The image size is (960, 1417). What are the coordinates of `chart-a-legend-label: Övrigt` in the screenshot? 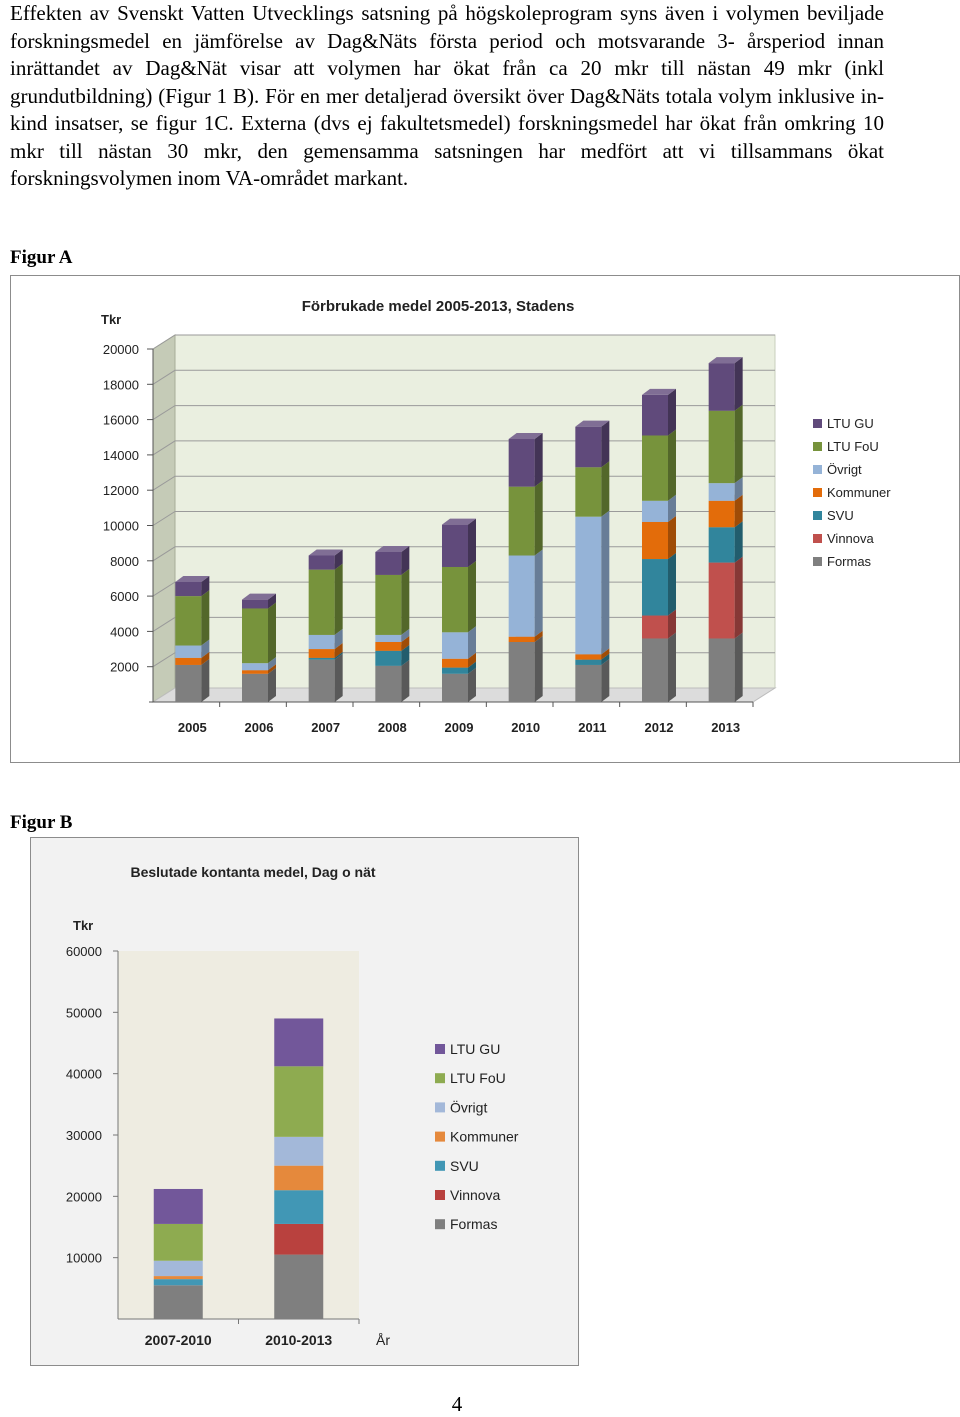 It's located at (844, 469).